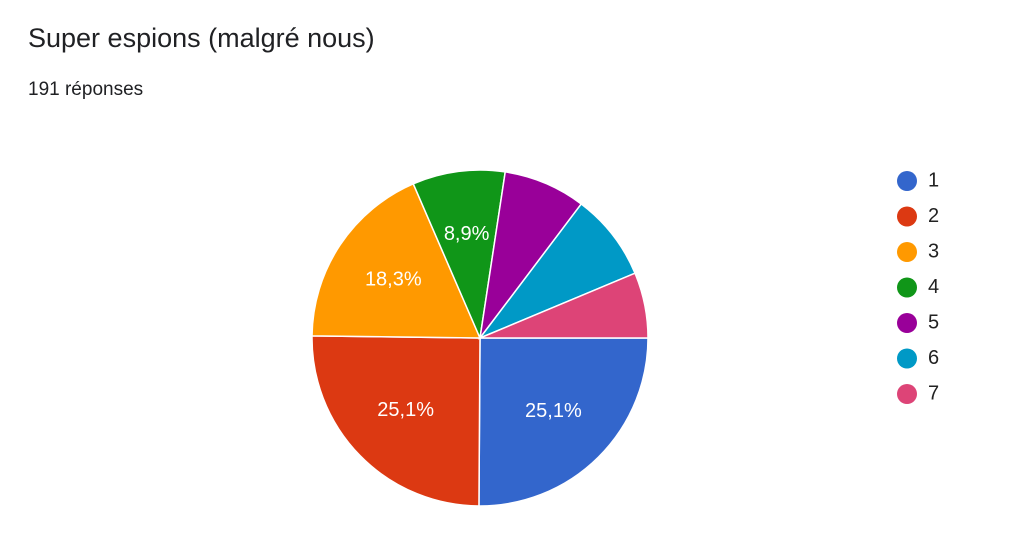 The image size is (1015, 552). Describe the element at coordinates (933, 216) in the screenshot. I see `legend-label: 2` at that location.